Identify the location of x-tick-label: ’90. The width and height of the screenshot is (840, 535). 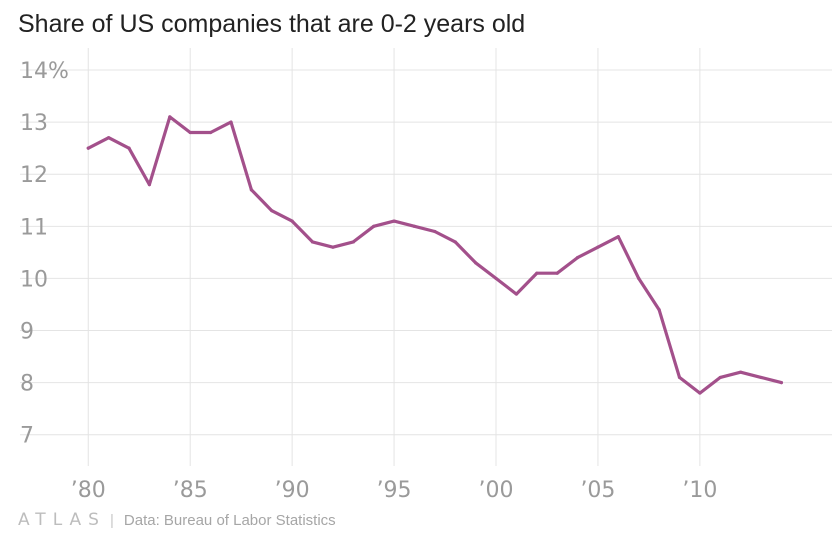
(292, 490).